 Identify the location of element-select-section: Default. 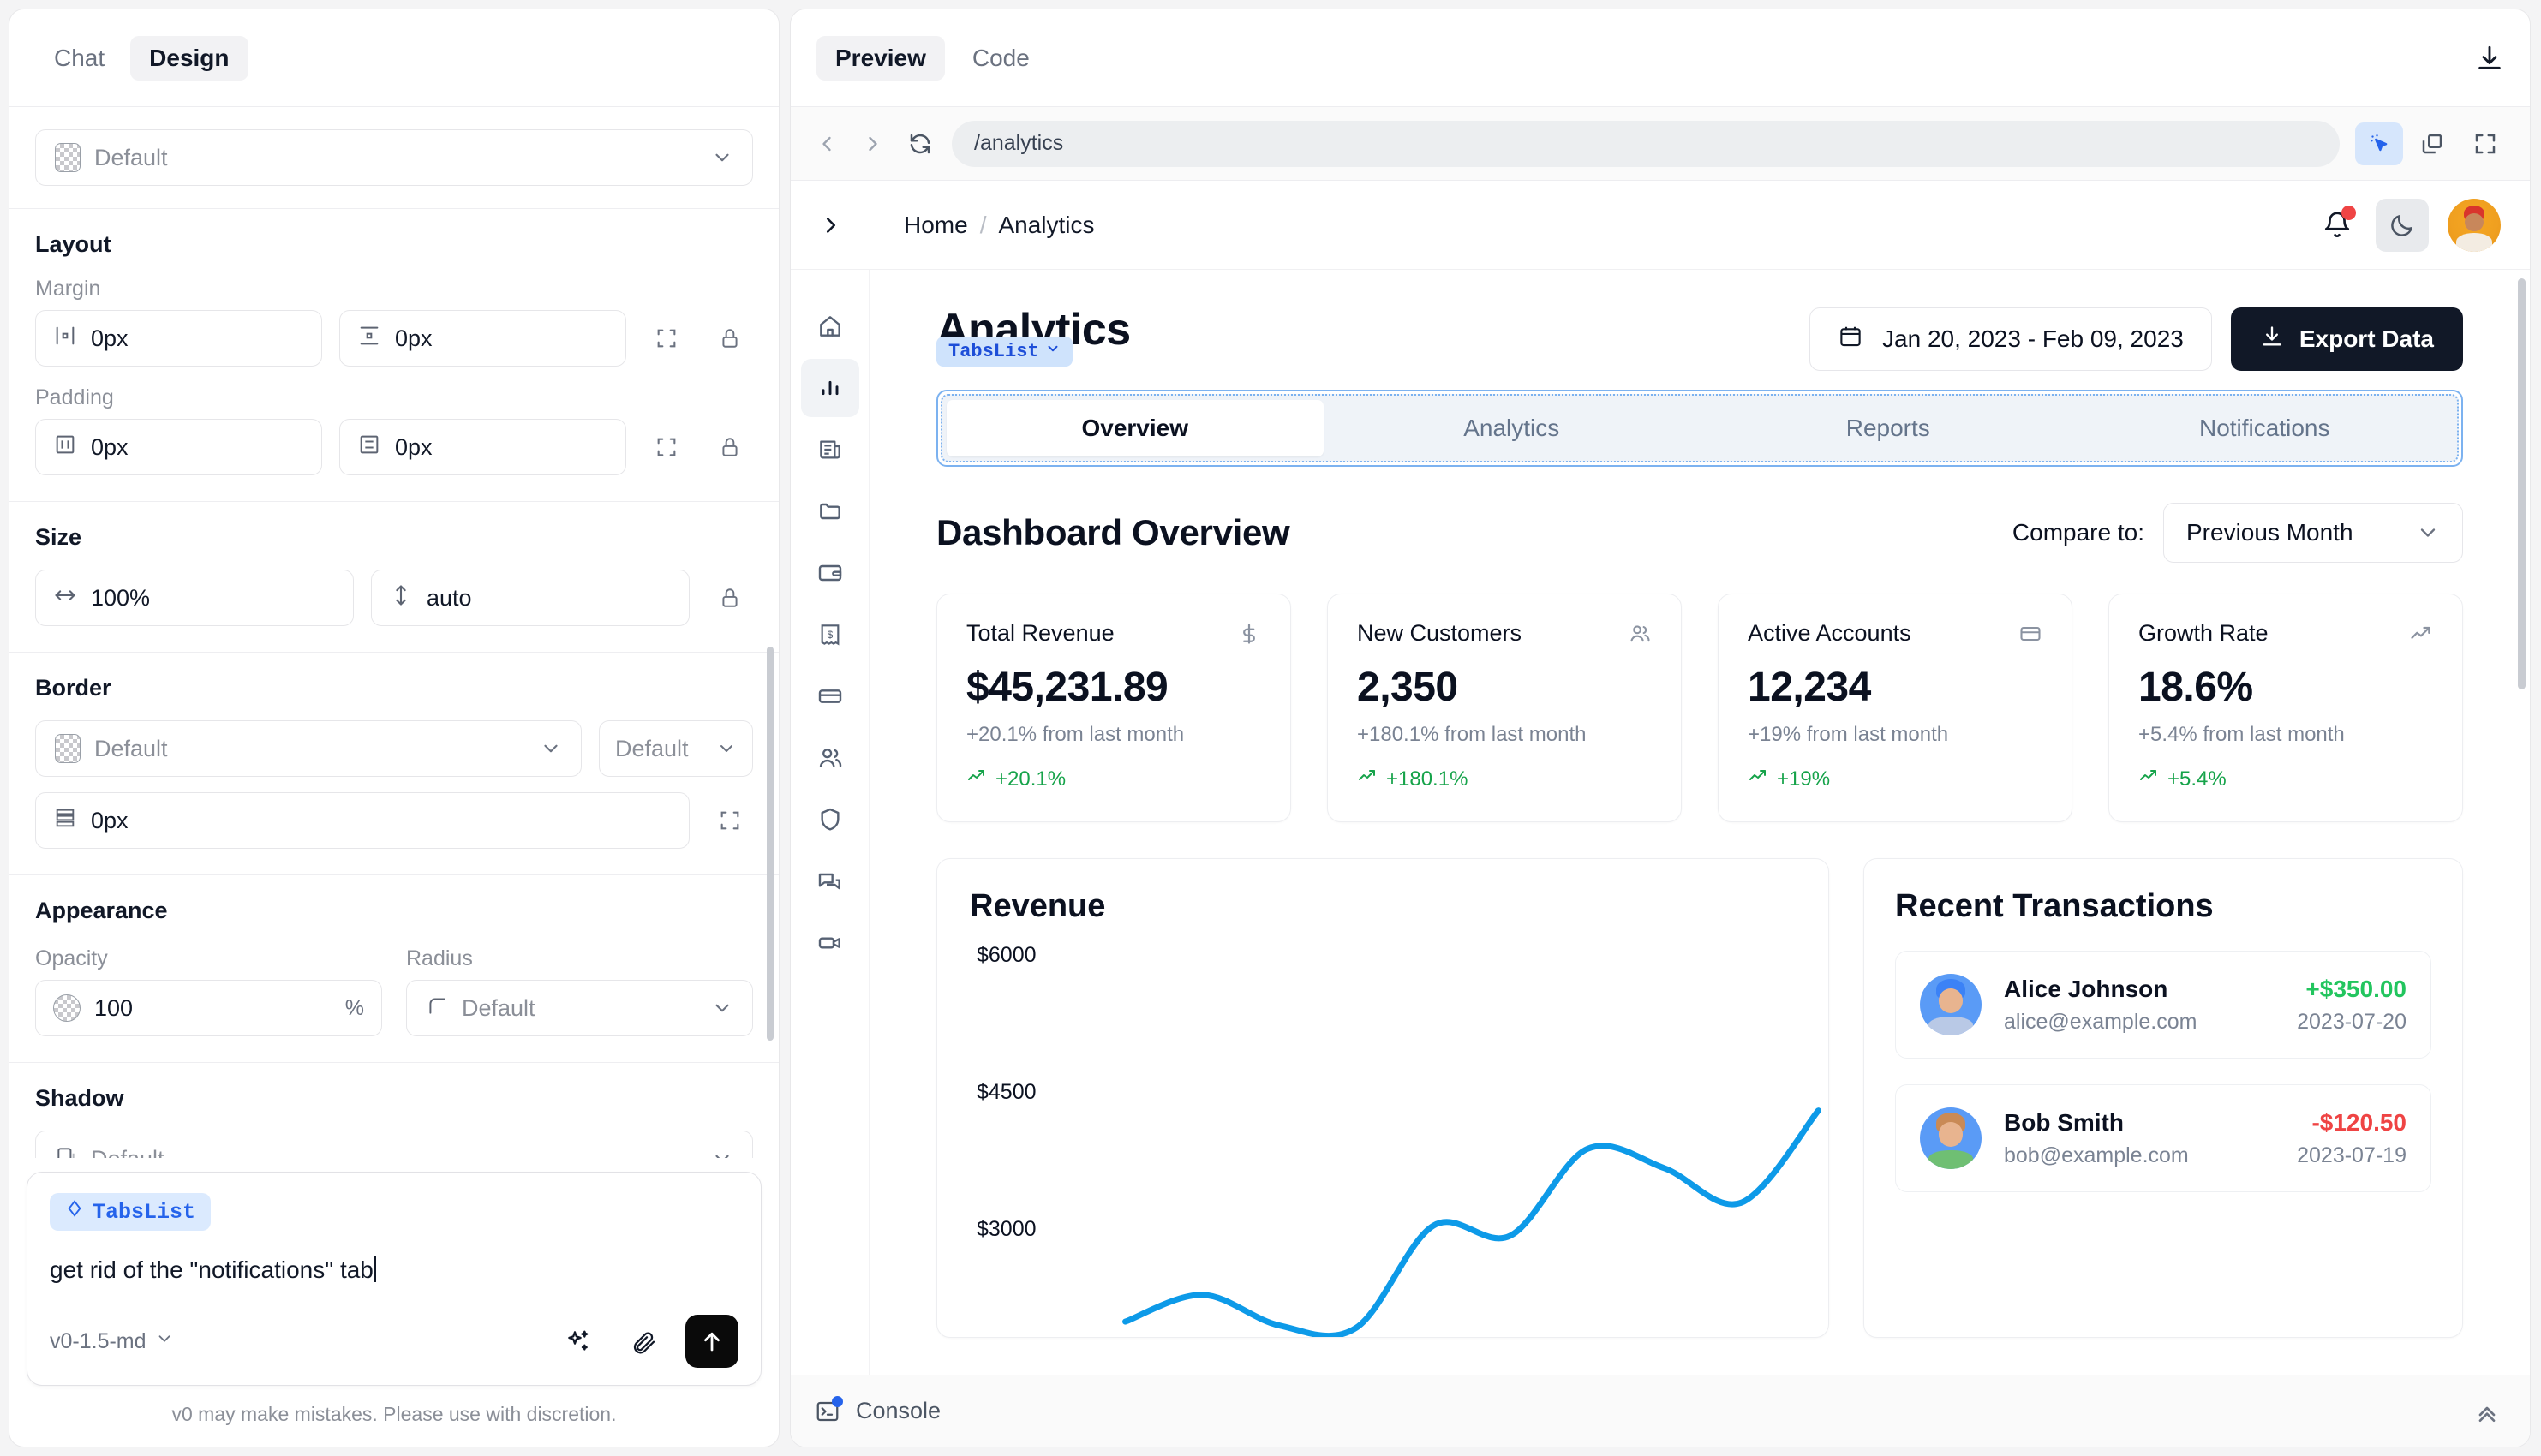
(394, 169).